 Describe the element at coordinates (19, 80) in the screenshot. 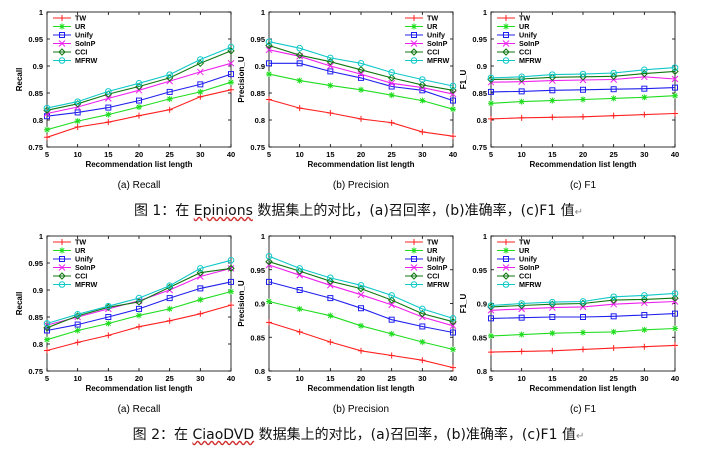

I see `y-axis-label: Recall` at that location.